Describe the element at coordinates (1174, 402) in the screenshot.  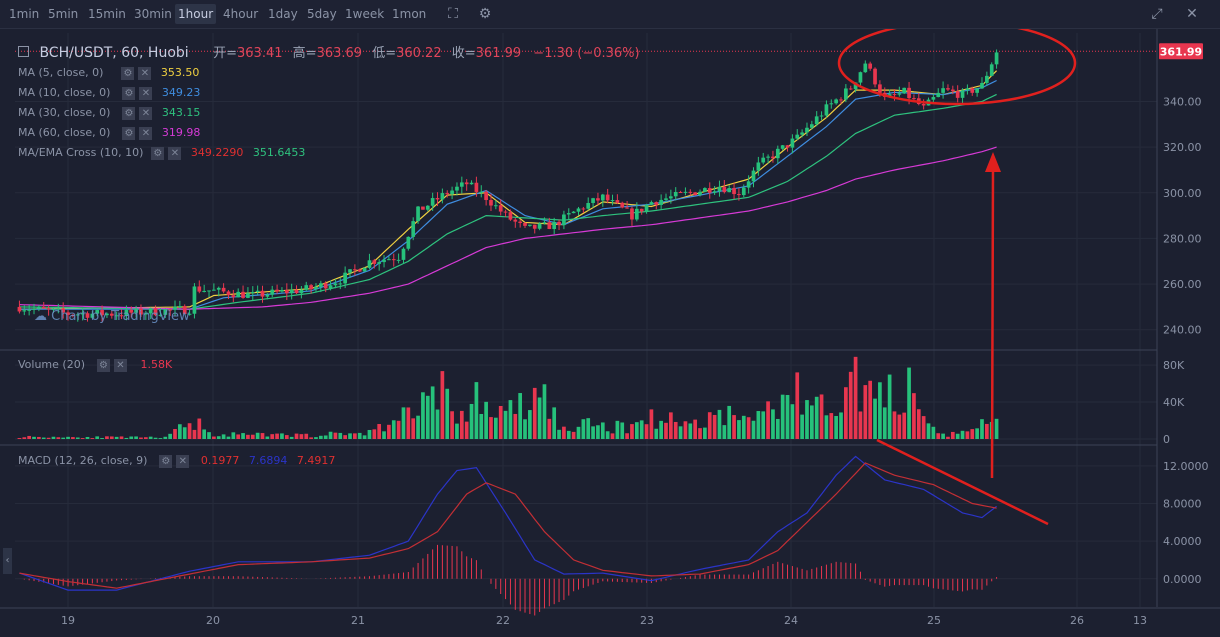
I see `volume-tick-label: 40K` at that location.